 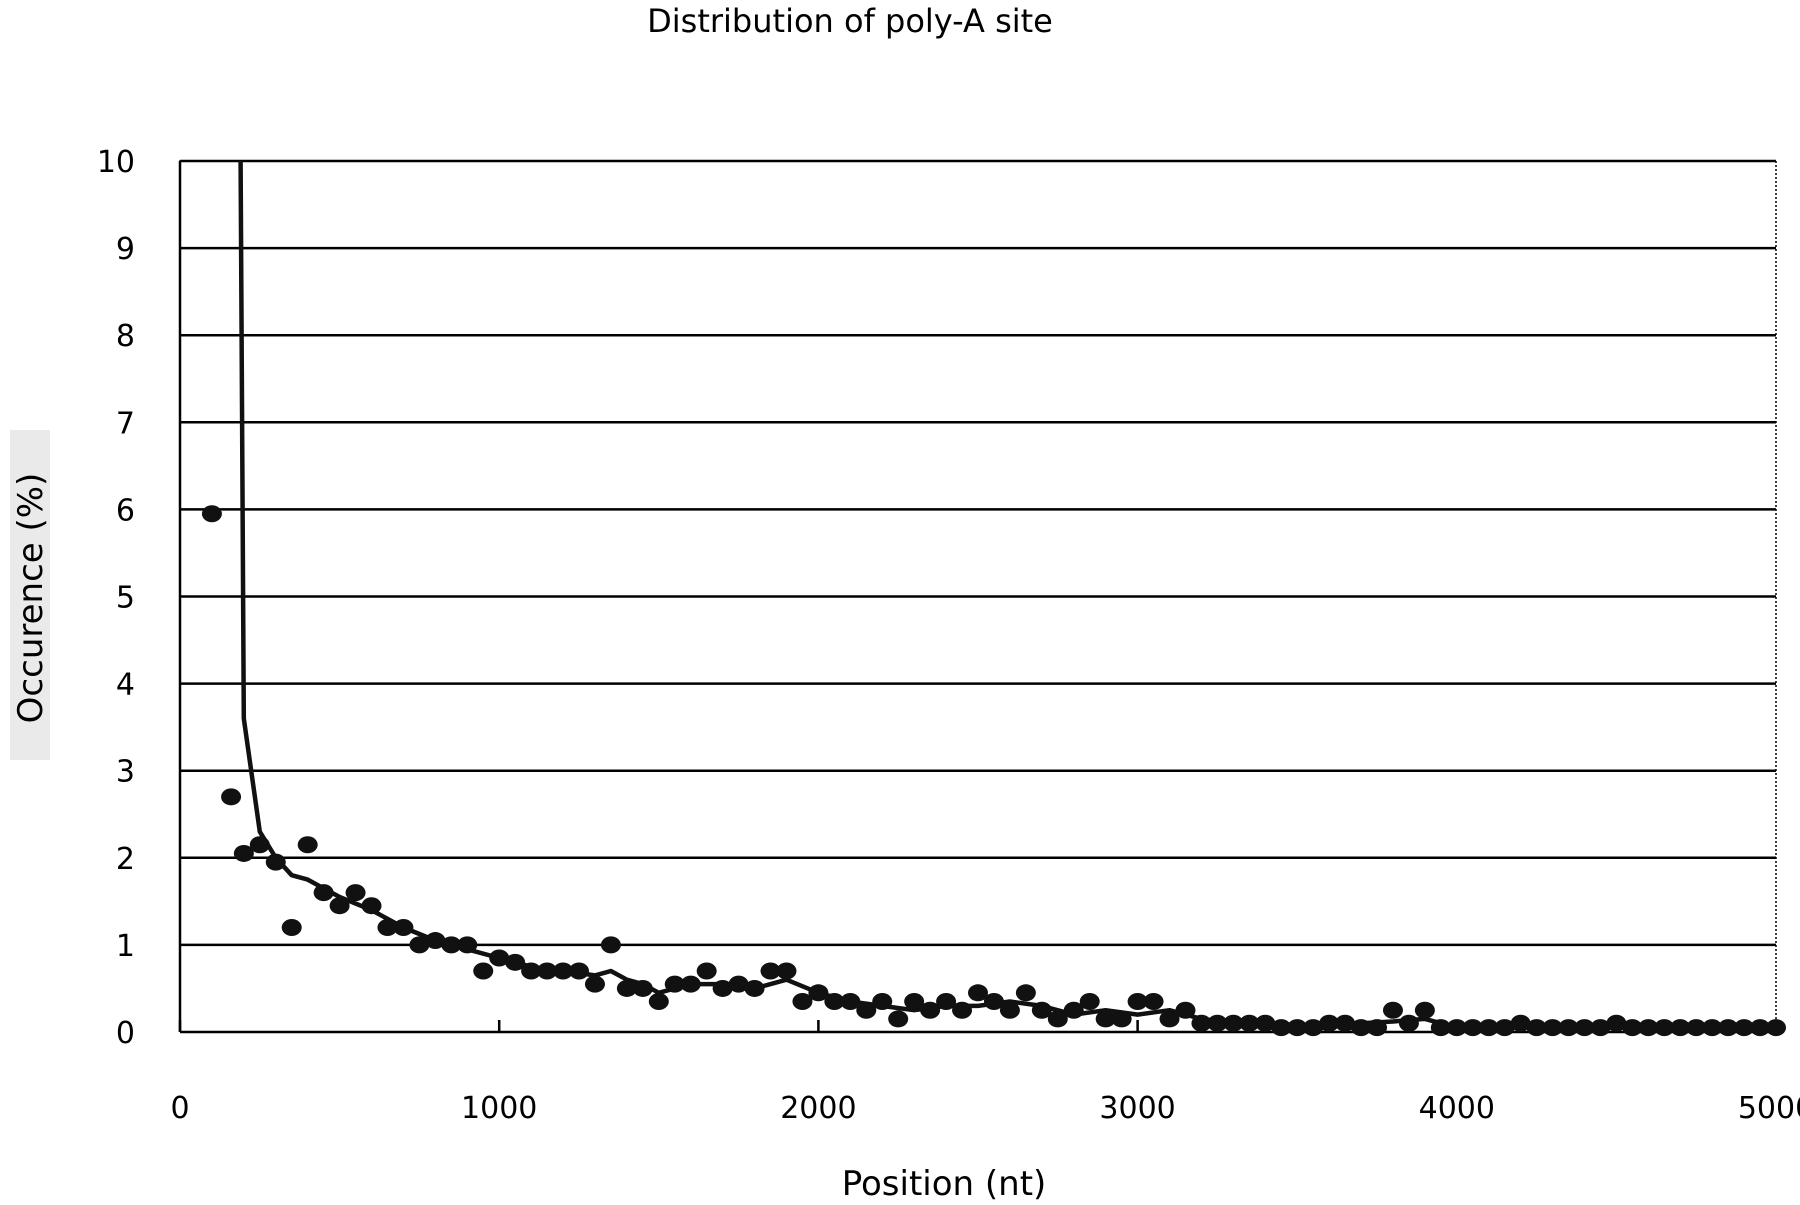 What do you see at coordinates (125, 249) in the screenshot?
I see `y-tick-label: 9` at bounding box center [125, 249].